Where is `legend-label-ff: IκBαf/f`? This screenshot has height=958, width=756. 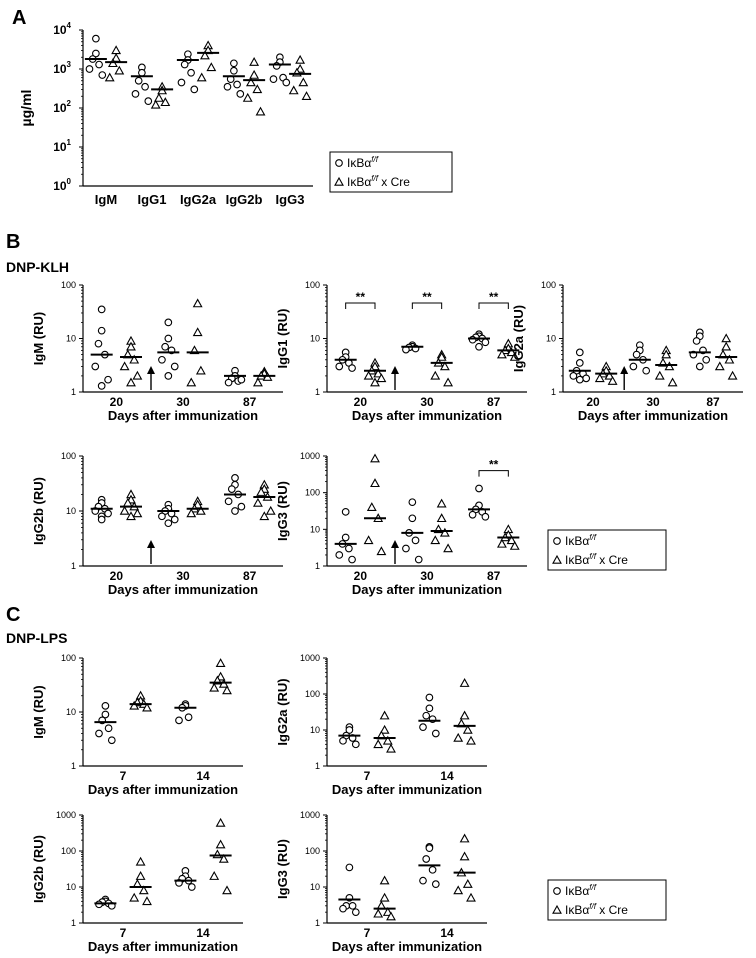 legend-label-ff: IκBαf/f is located at coordinates (363, 162).